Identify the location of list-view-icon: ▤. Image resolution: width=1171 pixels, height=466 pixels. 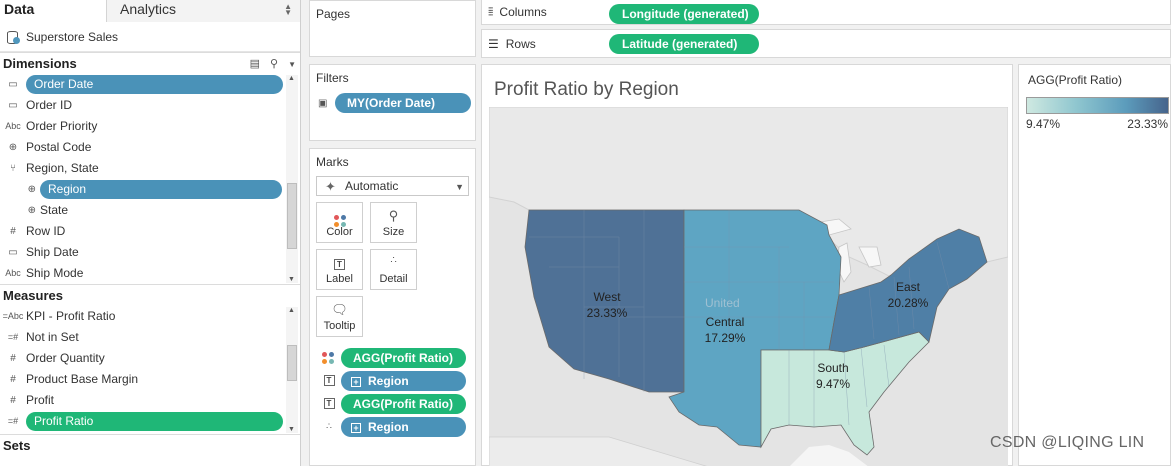
(255, 64).